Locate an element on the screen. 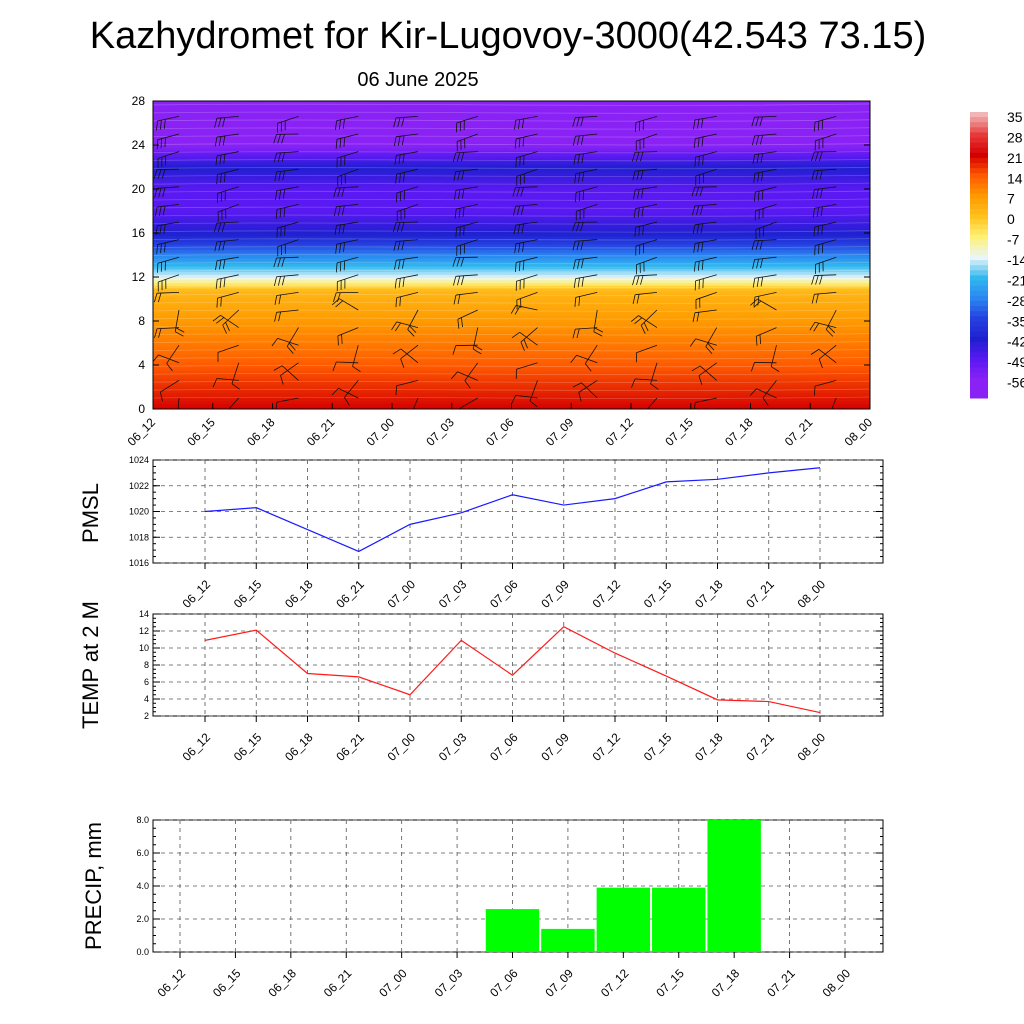  x-tick-label: 06_21 is located at coordinates (338, 983).